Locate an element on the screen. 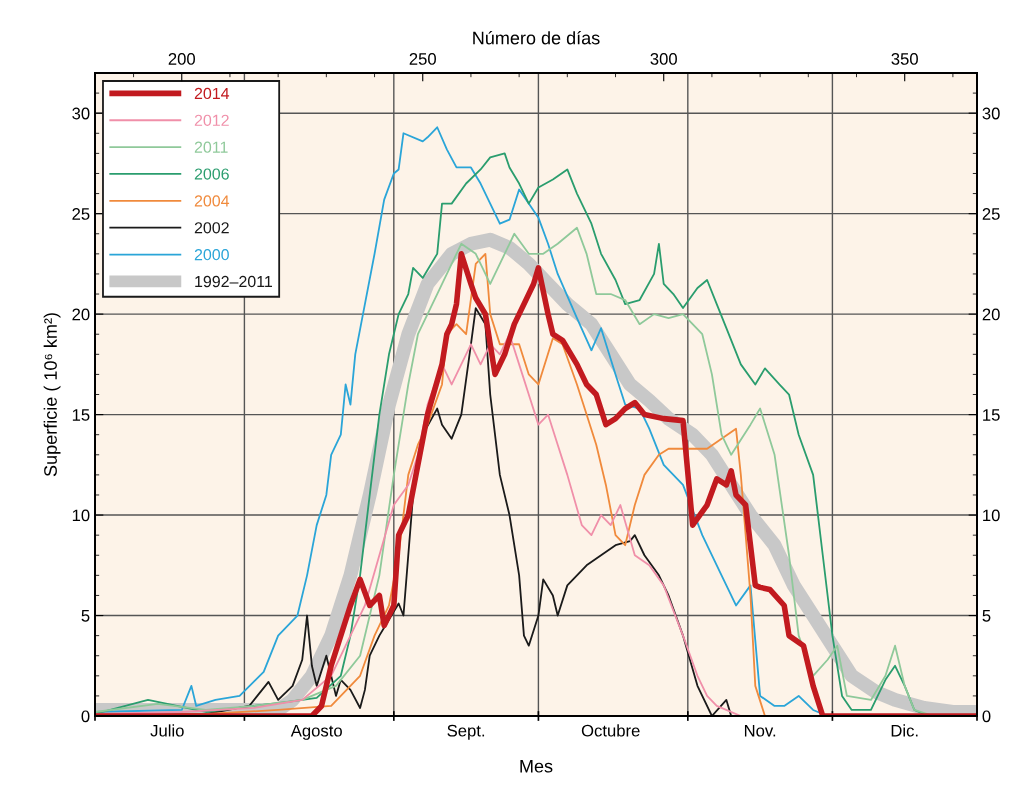  y-axis-title: Superficie ( 10⁶ km²) is located at coordinates (52, 395).